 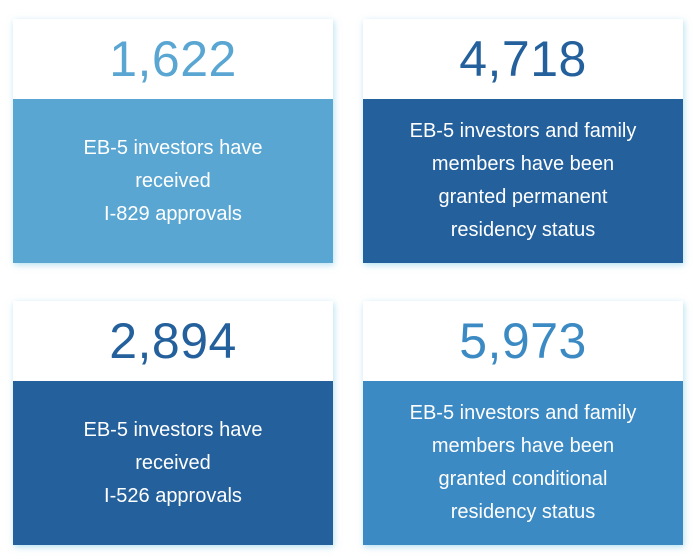 What do you see at coordinates (523, 341) in the screenshot?
I see `stat-number: 5,973` at bounding box center [523, 341].